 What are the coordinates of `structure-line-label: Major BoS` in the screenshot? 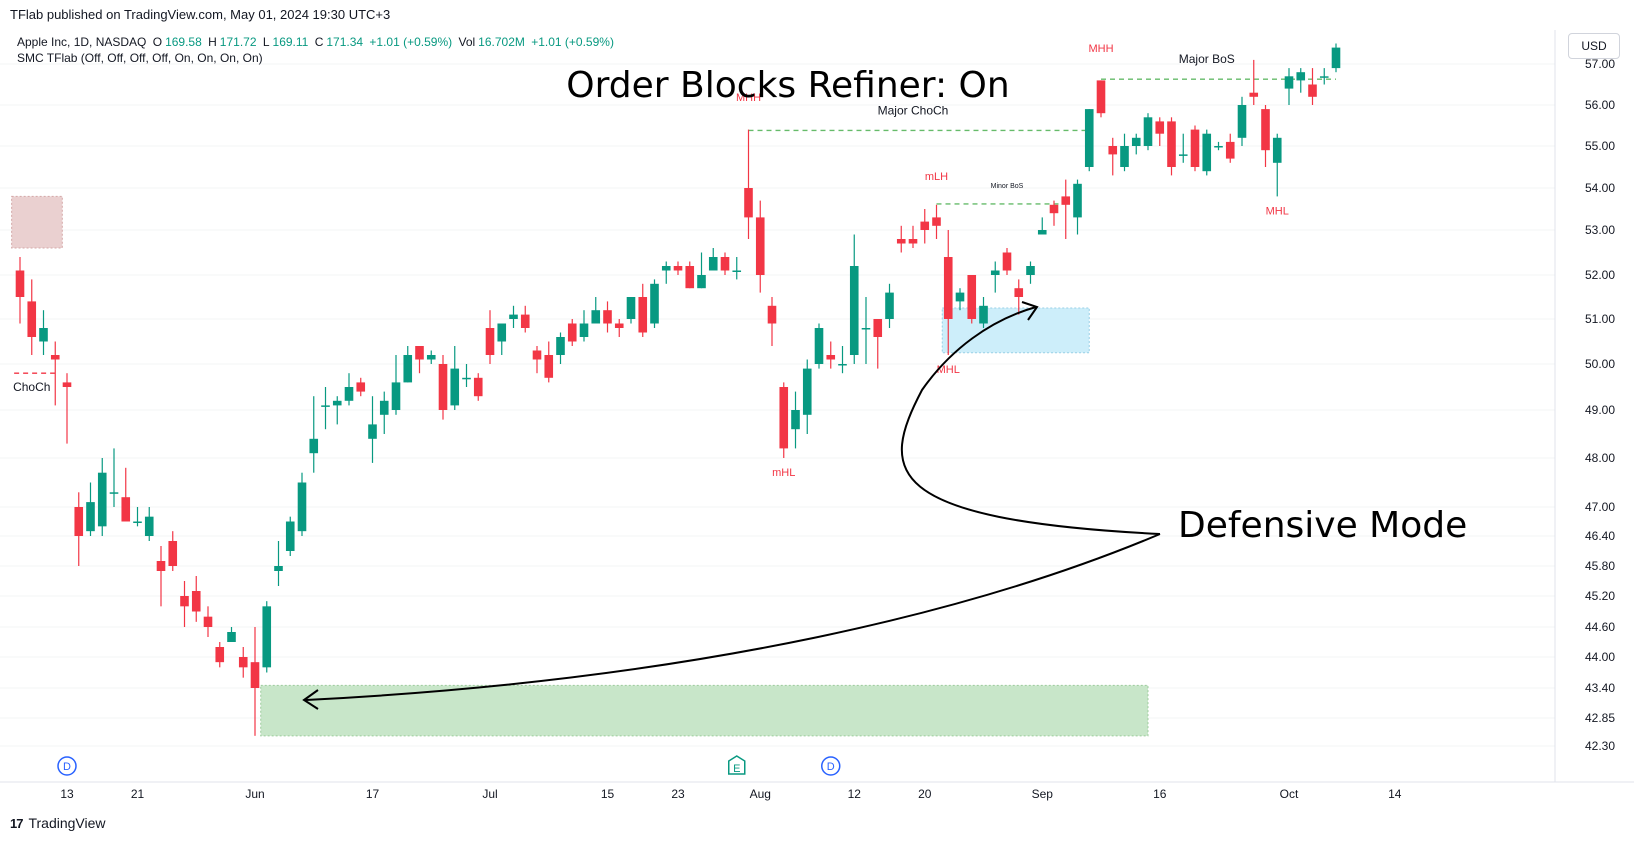 It's located at (1207, 59).